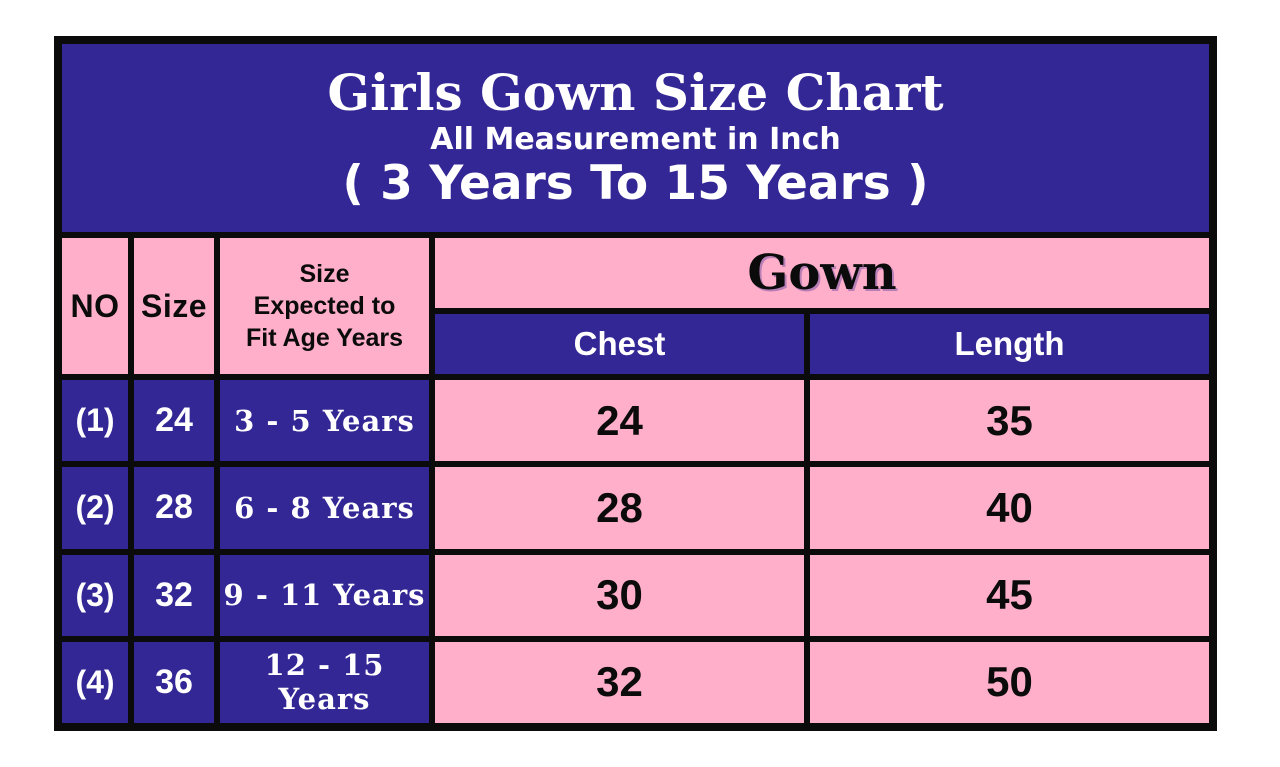  I want to click on row-2-size: 28, so click(174, 508).